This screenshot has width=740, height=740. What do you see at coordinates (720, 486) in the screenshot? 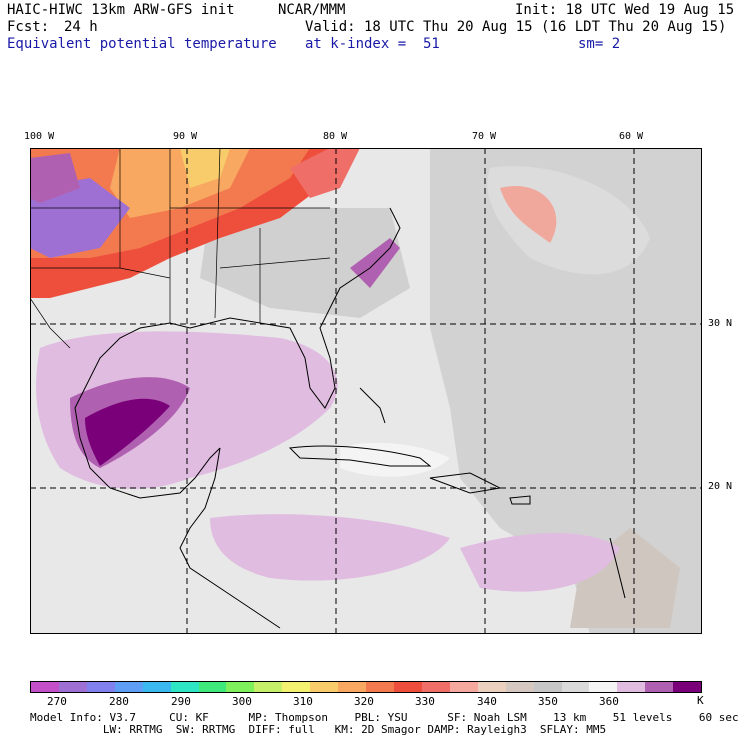
I see `lat-label-20n: 20 N` at bounding box center [720, 486].